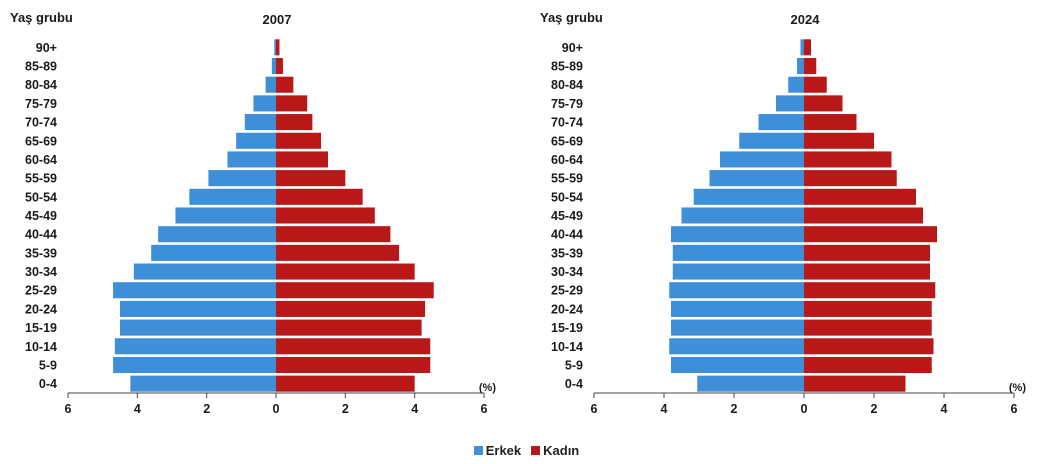  I want to click on x-tick-label-0: 6, so click(594, 409).